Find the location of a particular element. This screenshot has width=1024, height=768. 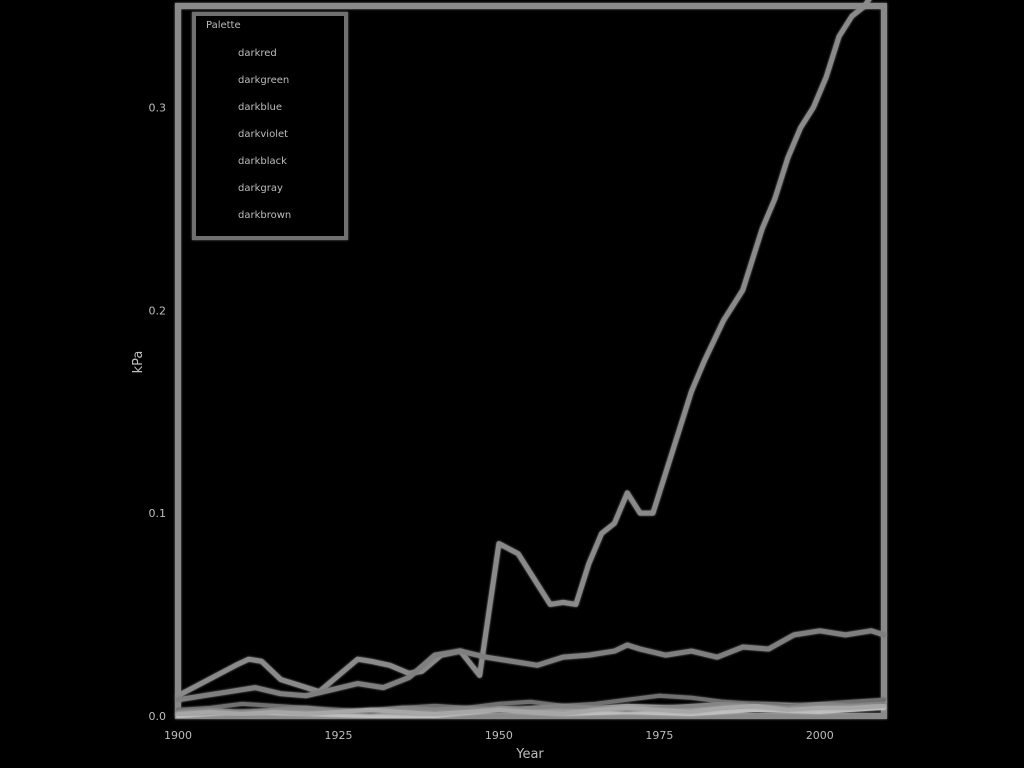

y-tick-label: 0.1 is located at coordinates (158, 513).